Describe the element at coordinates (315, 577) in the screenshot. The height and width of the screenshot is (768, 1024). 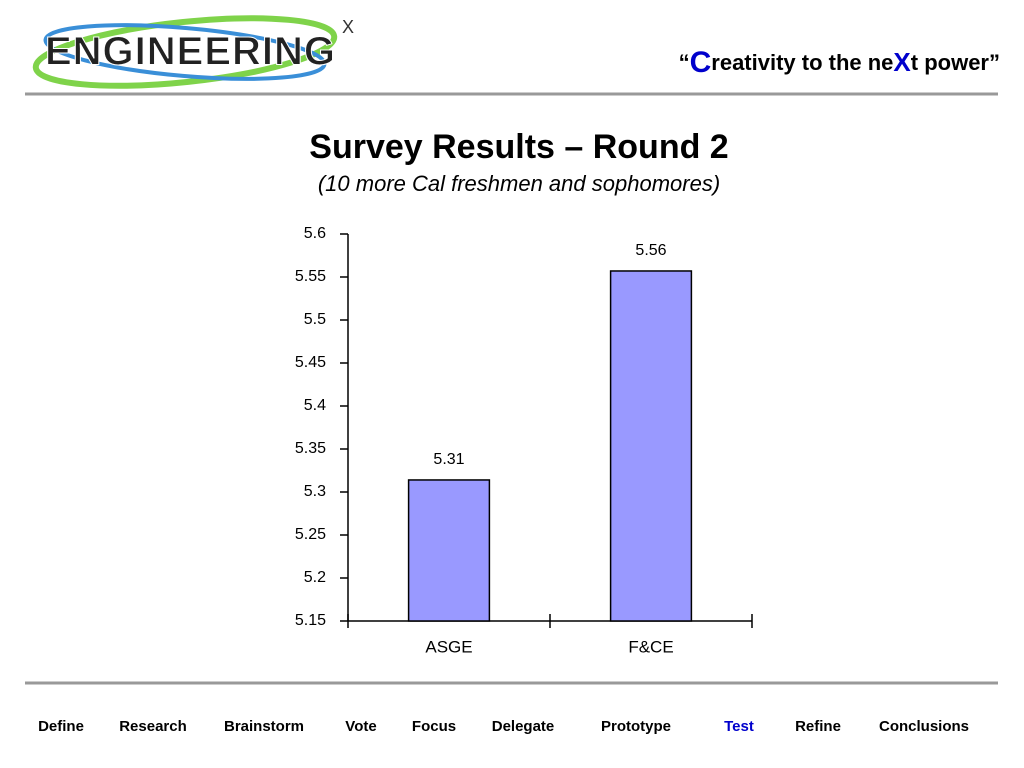
I see `y-tick-label: 5.2` at that location.